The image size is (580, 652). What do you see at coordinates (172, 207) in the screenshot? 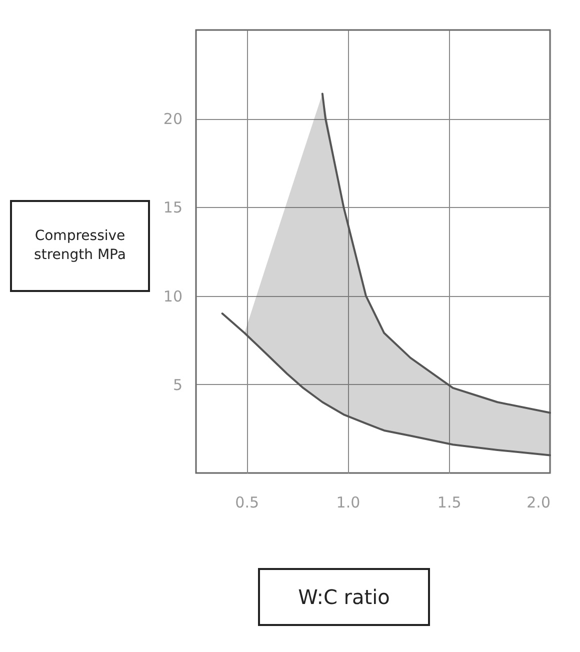
I see `y-tick-label: 15` at bounding box center [172, 207].